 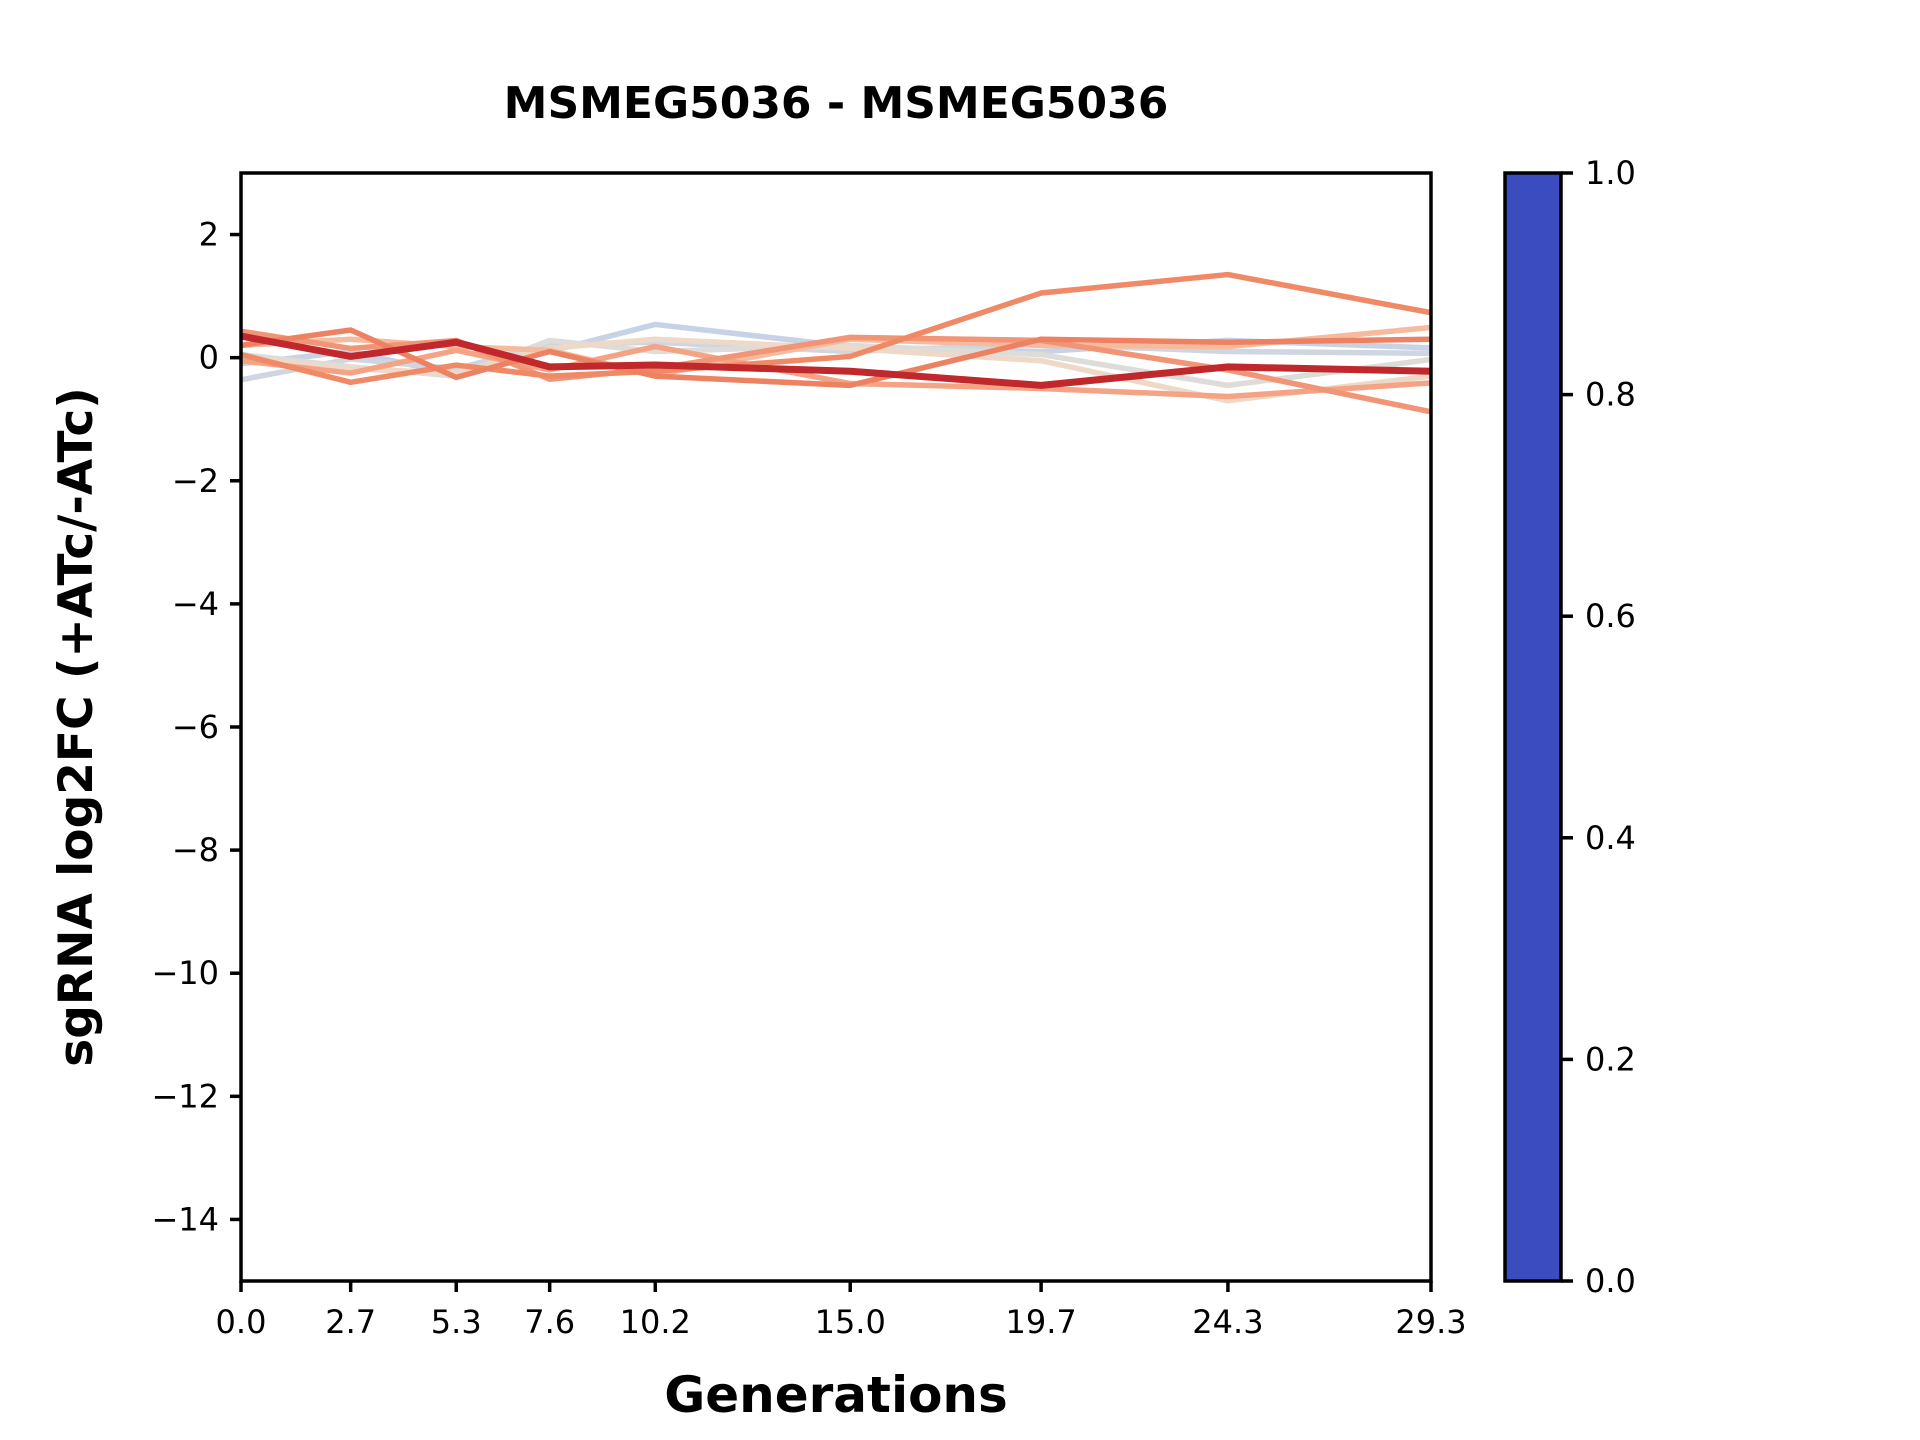 I want to click on y-axis-ticks: 2 0 −2 −4 −6 −8 −10 −12 −14, so click(x=196, y=727).